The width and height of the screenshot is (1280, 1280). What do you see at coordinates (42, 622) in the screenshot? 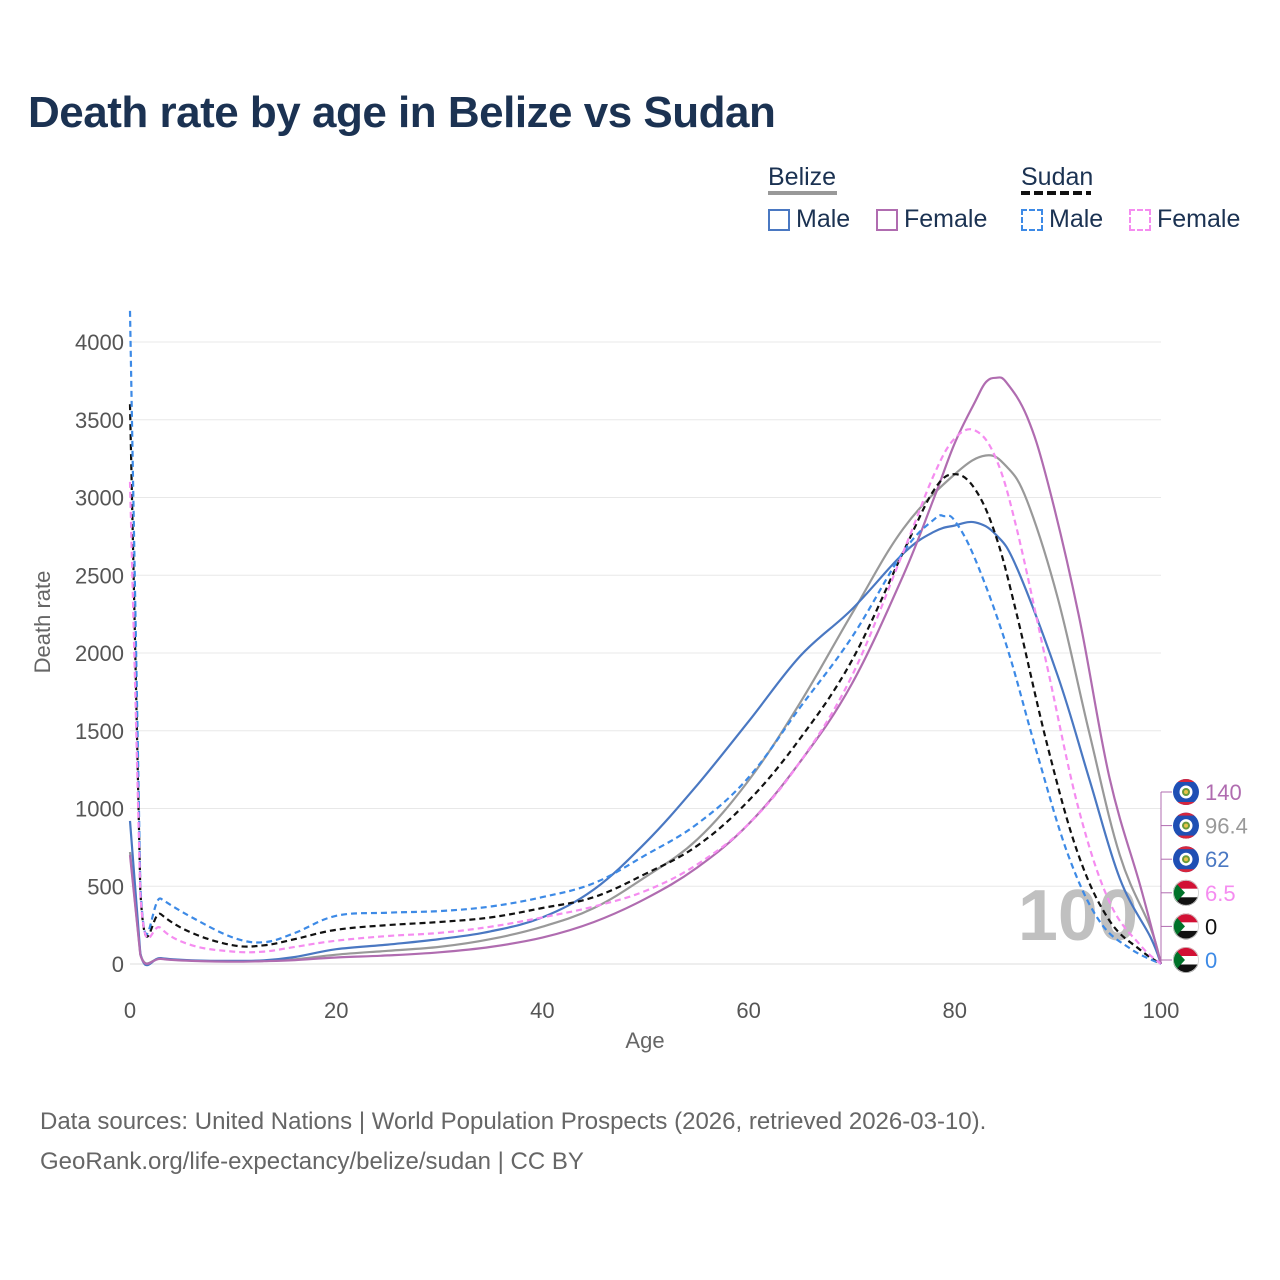
I see `y-axis-label: Death rate` at bounding box center [42, 622].